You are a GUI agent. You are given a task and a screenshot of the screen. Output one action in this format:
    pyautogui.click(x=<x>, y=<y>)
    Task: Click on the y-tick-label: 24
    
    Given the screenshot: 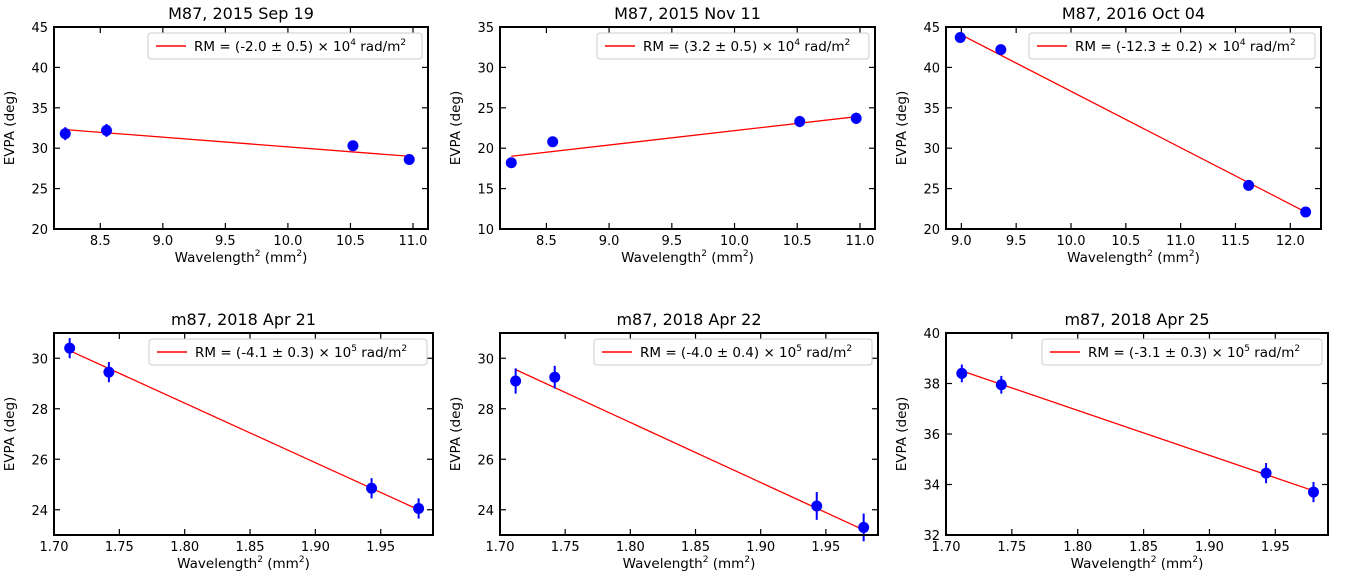 What is the action you would take?
    pyautogui.click(x=485, y=511)
    